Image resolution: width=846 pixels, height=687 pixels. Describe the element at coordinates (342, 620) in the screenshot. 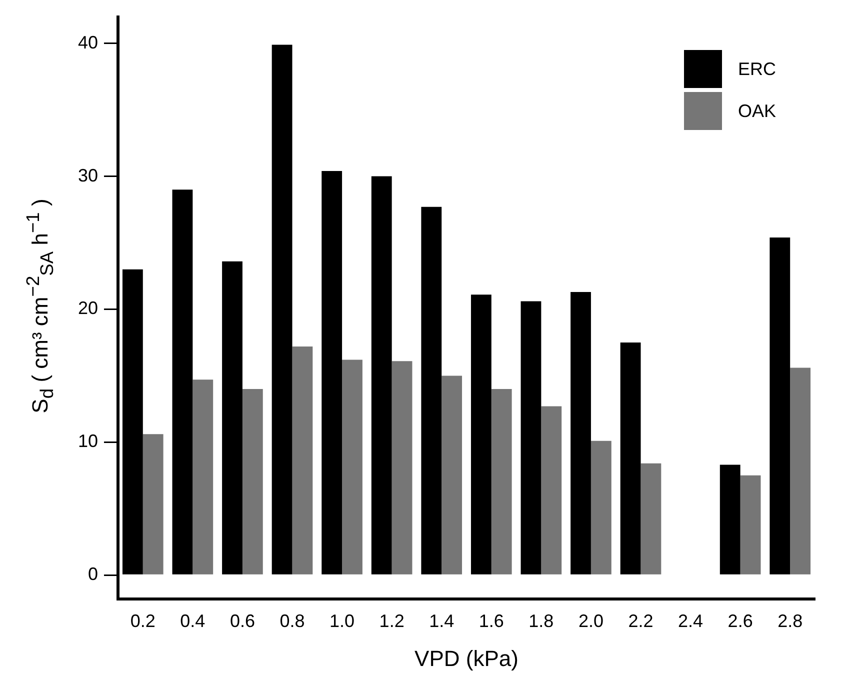

I see `x-tick-label: 1.0` at that location.